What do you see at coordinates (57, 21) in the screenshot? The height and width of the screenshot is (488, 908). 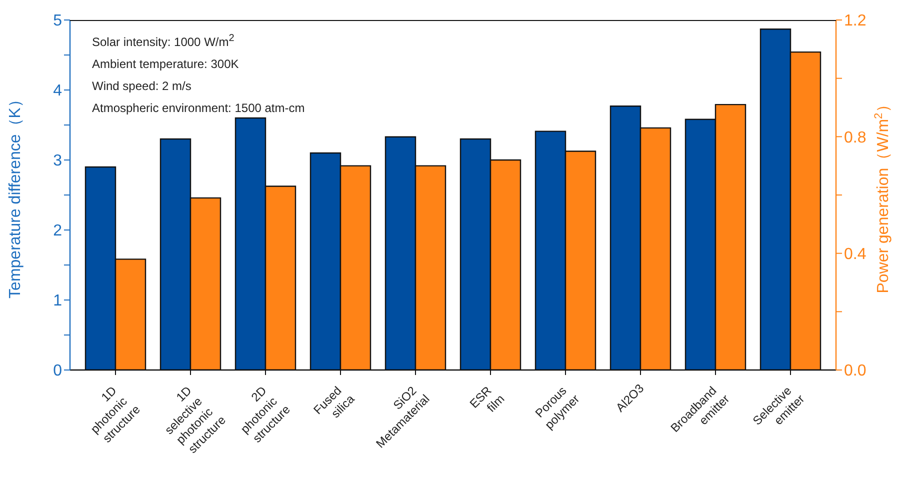 I see `y-tick-label: 5` at bounding box center [57, 21].